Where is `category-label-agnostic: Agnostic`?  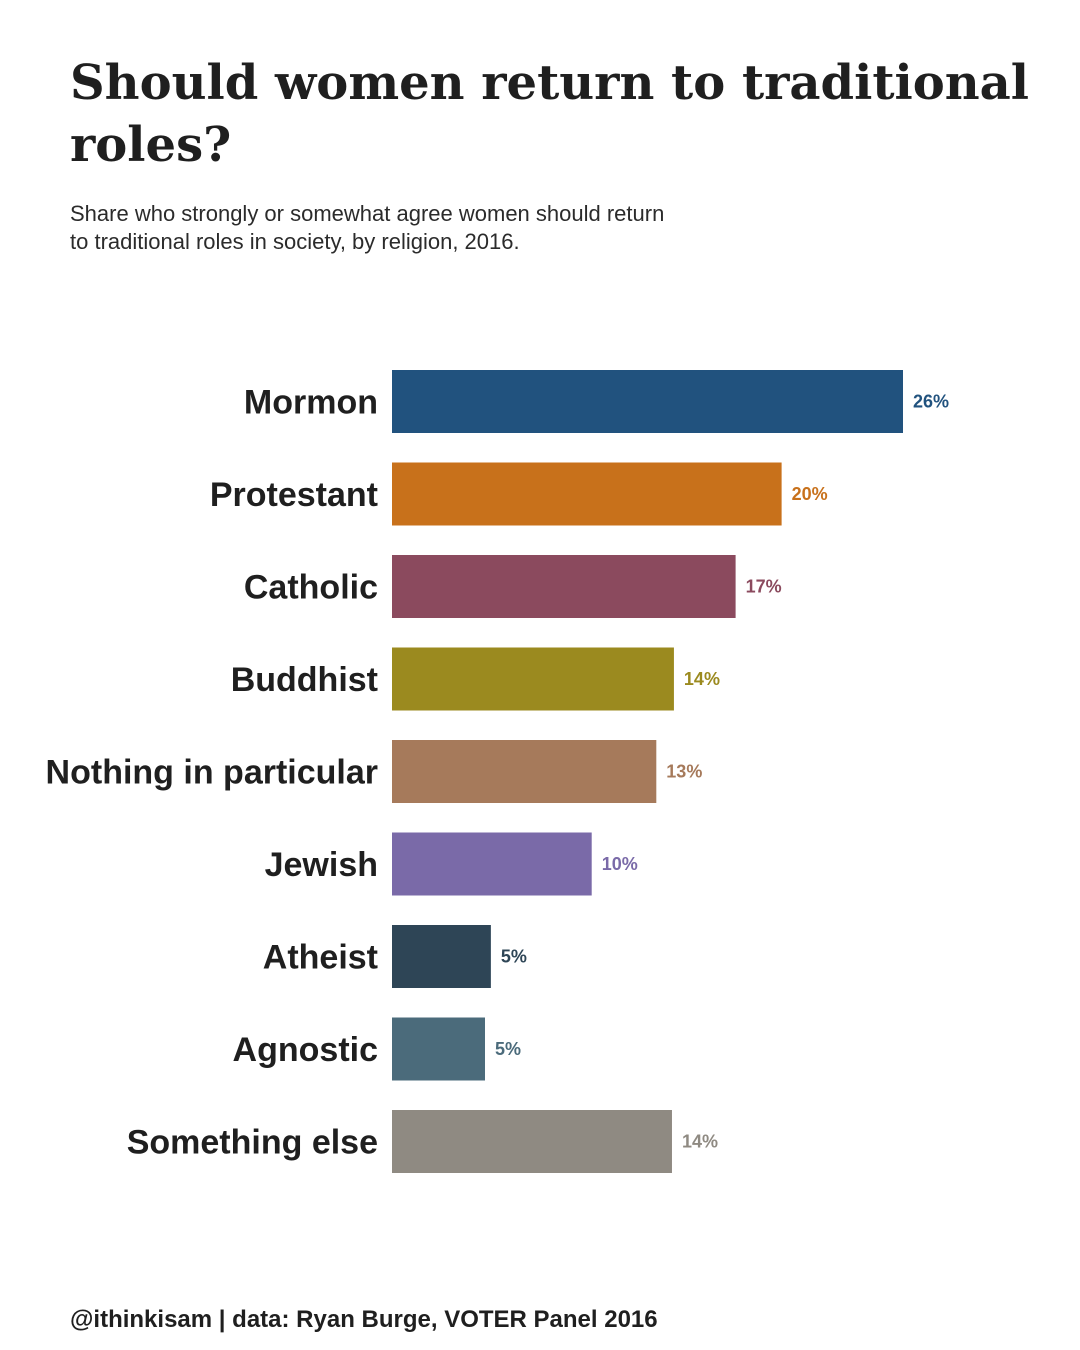
category-label-agnostic: Agnostic is located at coordinates (305, 1050).